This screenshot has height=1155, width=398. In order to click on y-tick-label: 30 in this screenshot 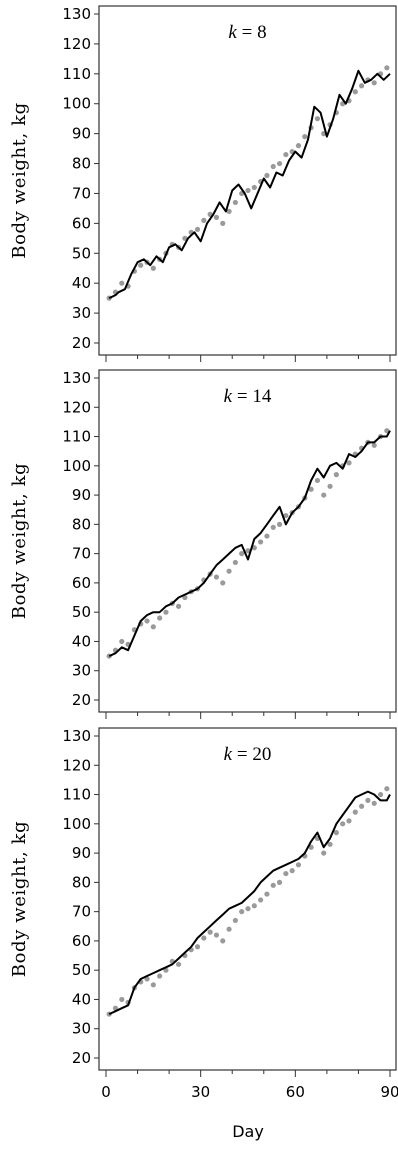, I will do `click(81, 1029)`.